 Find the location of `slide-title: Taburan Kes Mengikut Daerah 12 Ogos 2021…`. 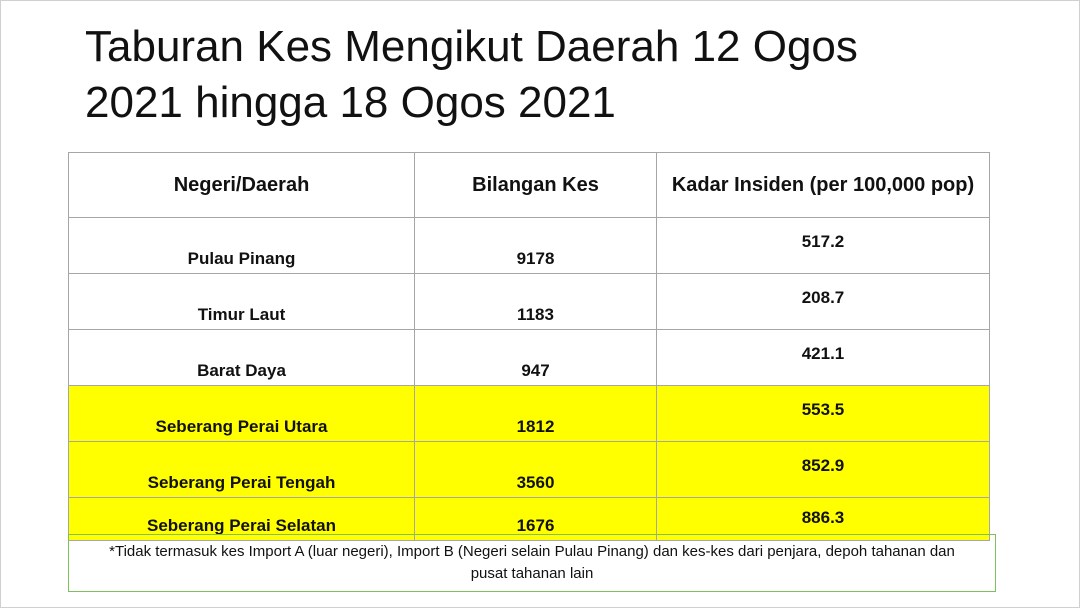

slide-title: Taburan Kes Mengikut Daerah 12 Ogos 2021… is located at coordinates (471, 75).